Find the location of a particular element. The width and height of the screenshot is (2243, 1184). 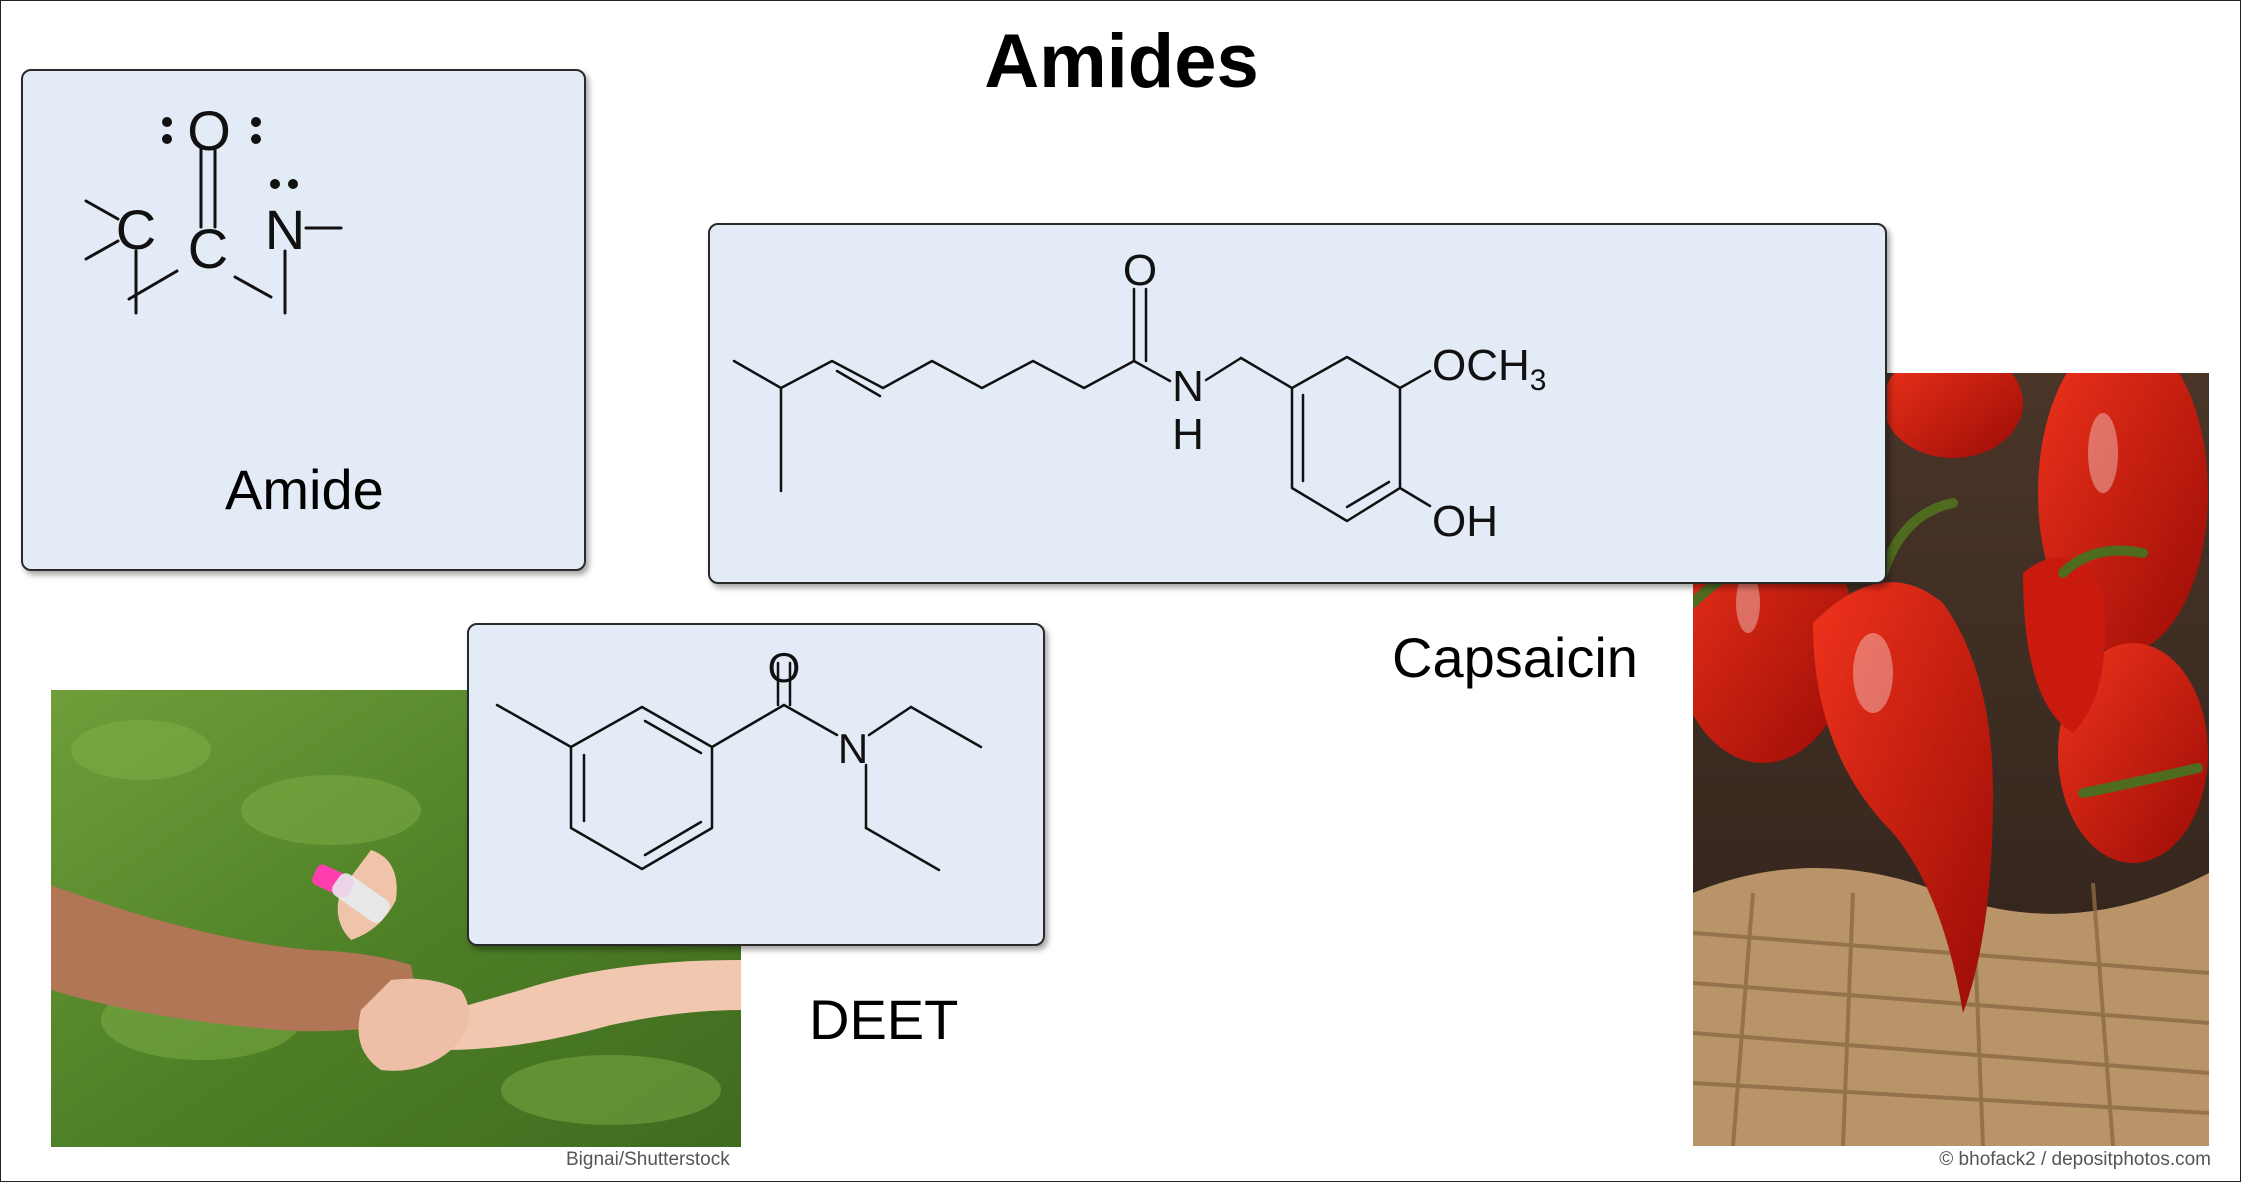

pepper-photo-credit: © bhofack2 / depositphotos.com is located at coordinates (2075, 1159).